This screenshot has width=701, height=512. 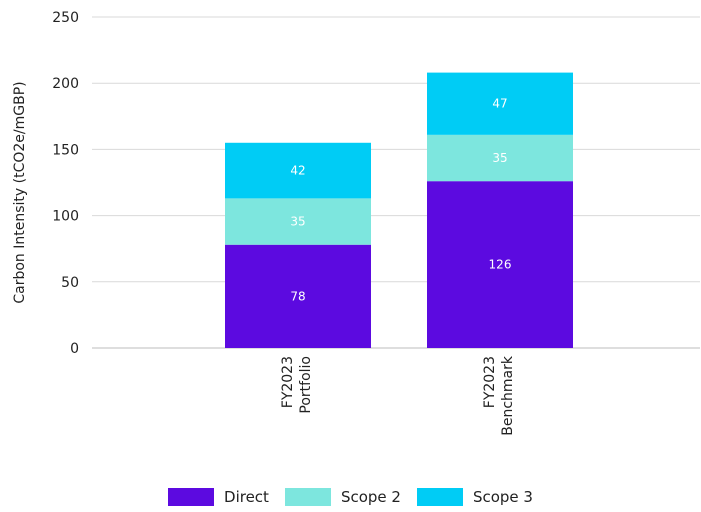 I want to click on legend-item: Scope 3, so click(x=474, y=497).